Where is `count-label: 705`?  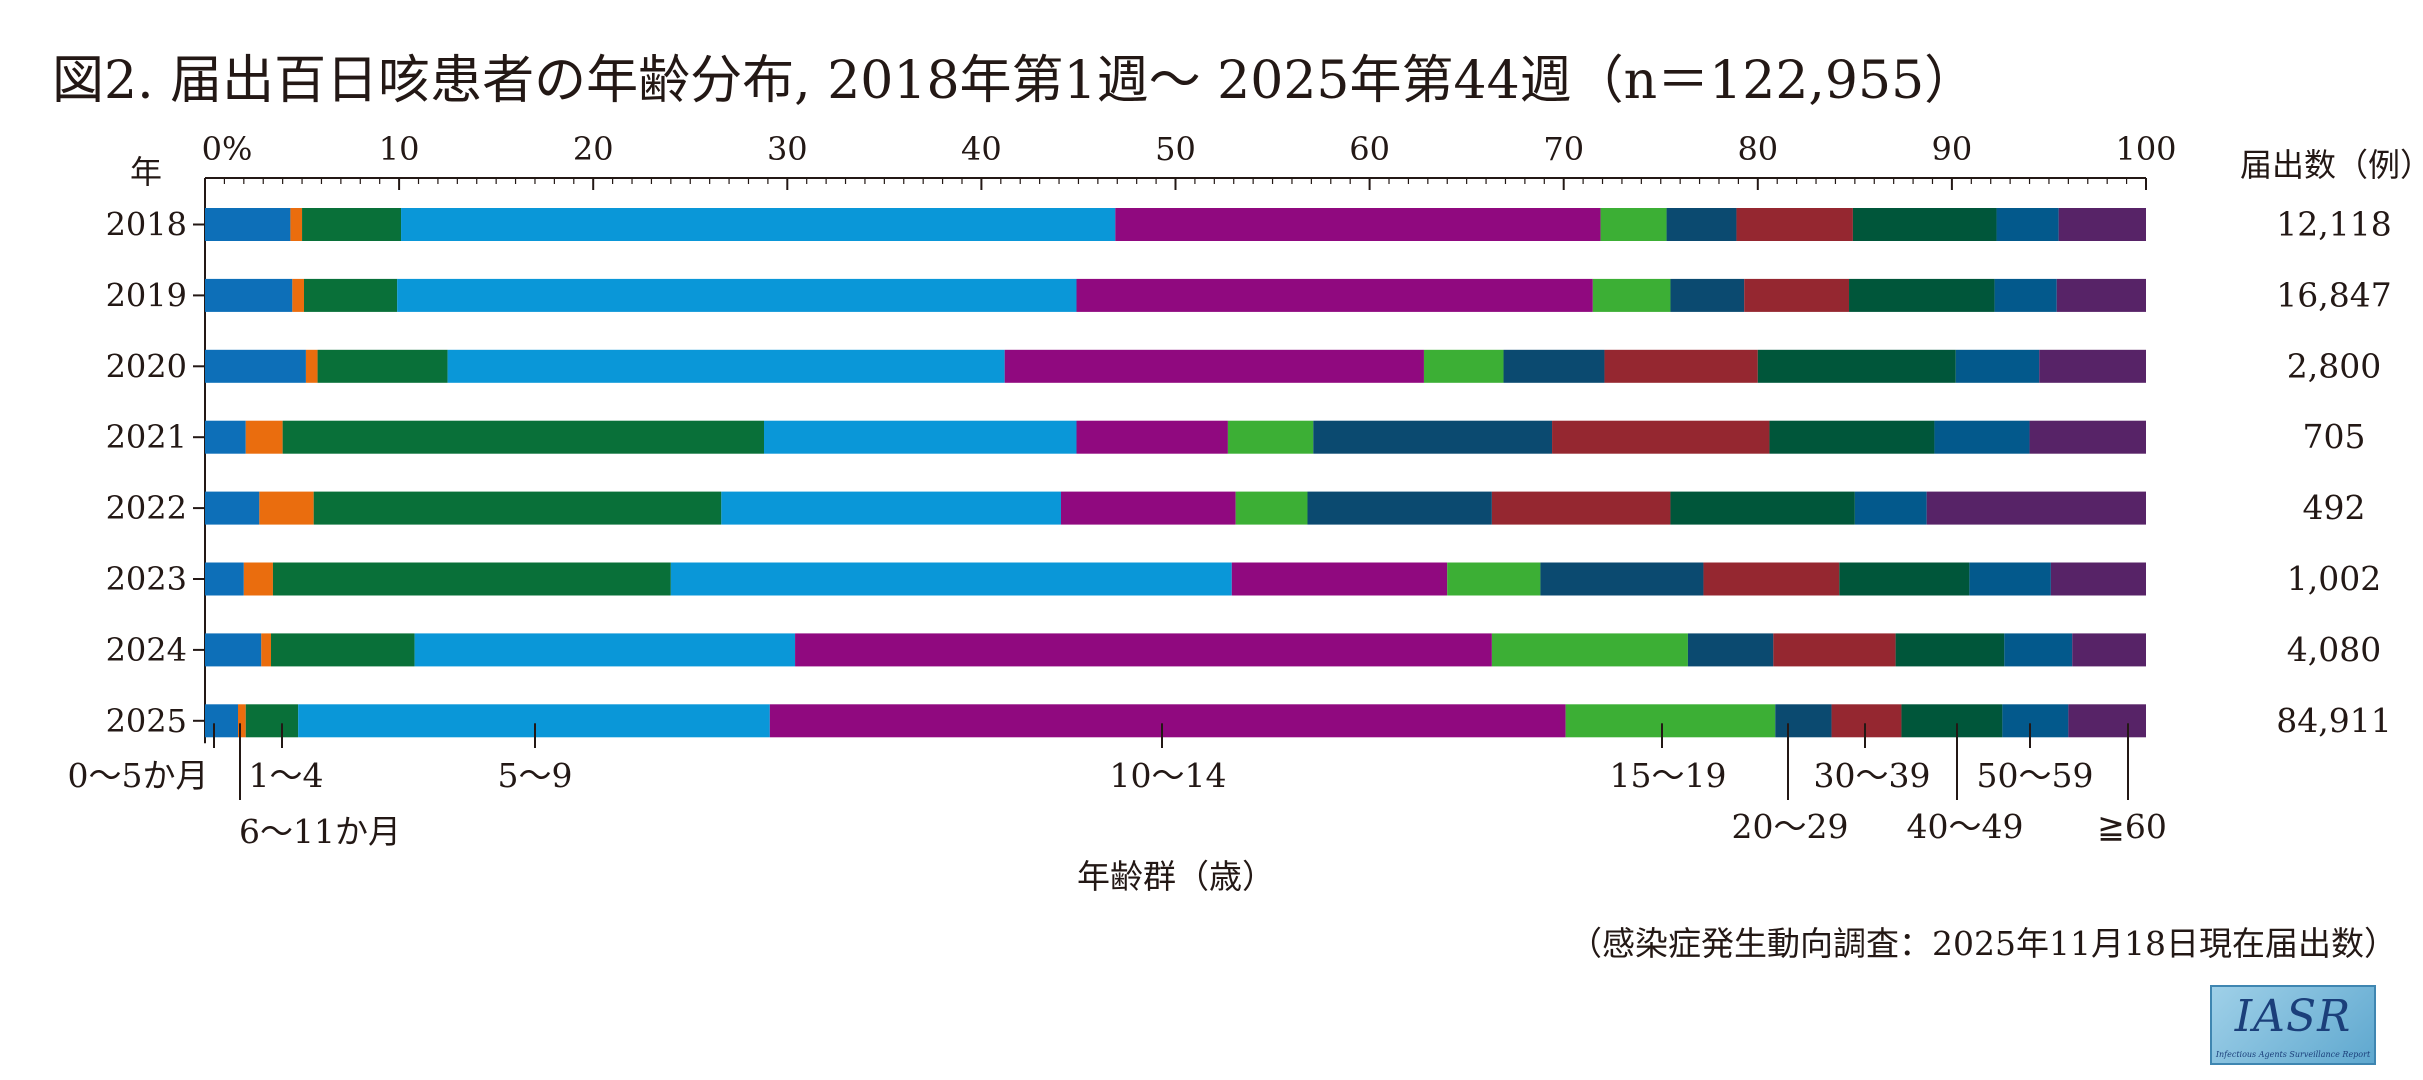
count-label: 705 is located at coordinates (2334, 436).